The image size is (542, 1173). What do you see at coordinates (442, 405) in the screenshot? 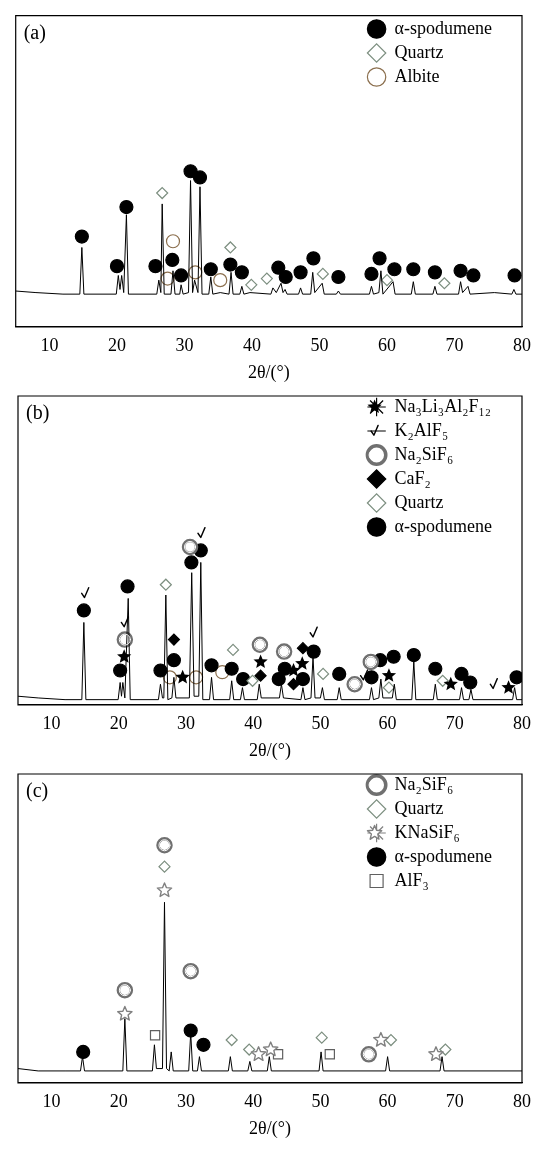
I see `legend-label: Na₃Li₃Al₂F₁₂` at bounding box center [442, 405].